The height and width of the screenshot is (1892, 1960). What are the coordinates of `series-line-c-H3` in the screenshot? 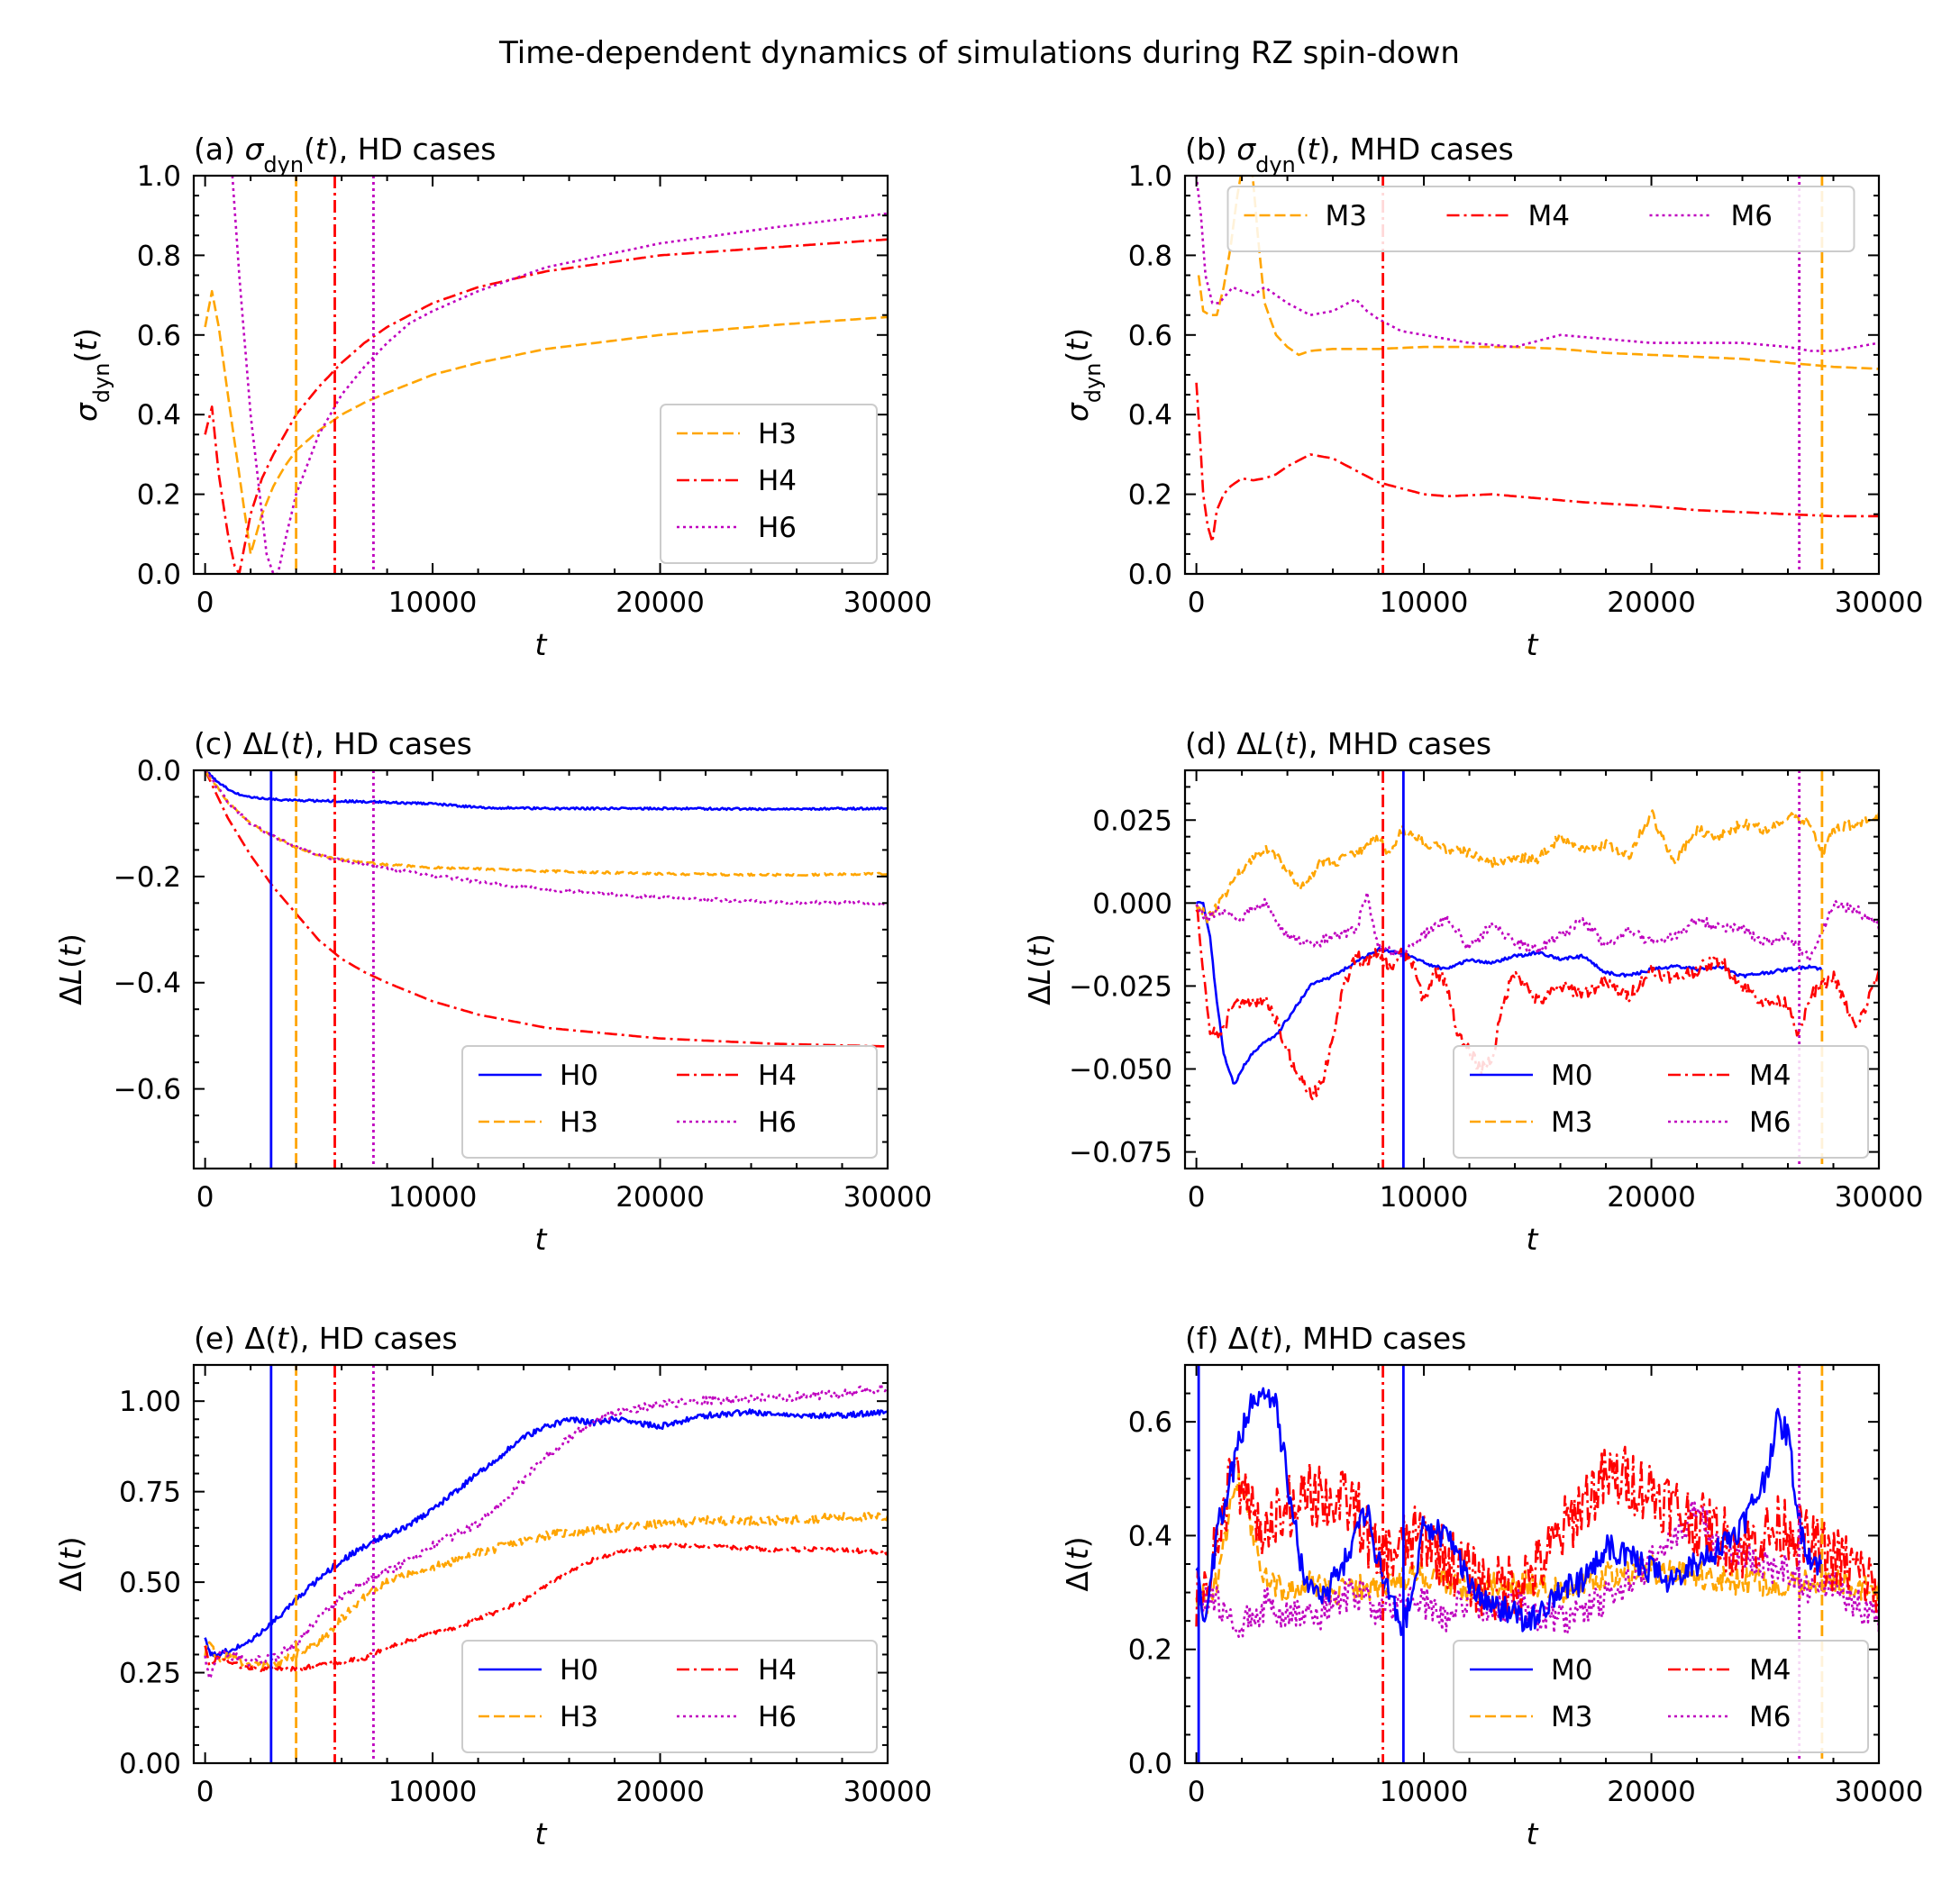 It's located at (546, 824).